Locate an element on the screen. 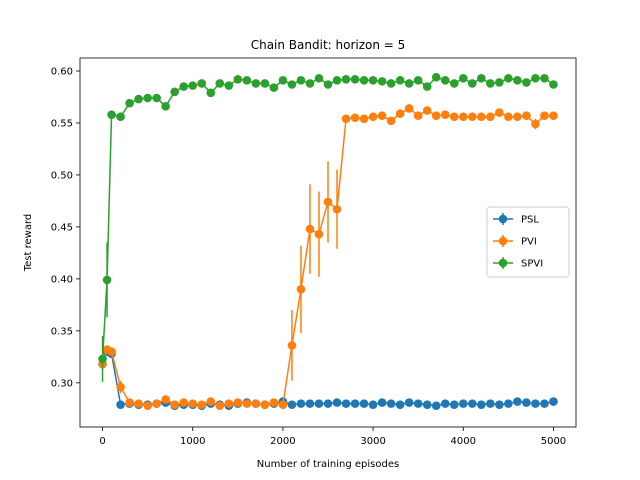 The height and width of the screenshot is (480, 640). y-tick-label: 0.30 is located at coordinates (62, 383).